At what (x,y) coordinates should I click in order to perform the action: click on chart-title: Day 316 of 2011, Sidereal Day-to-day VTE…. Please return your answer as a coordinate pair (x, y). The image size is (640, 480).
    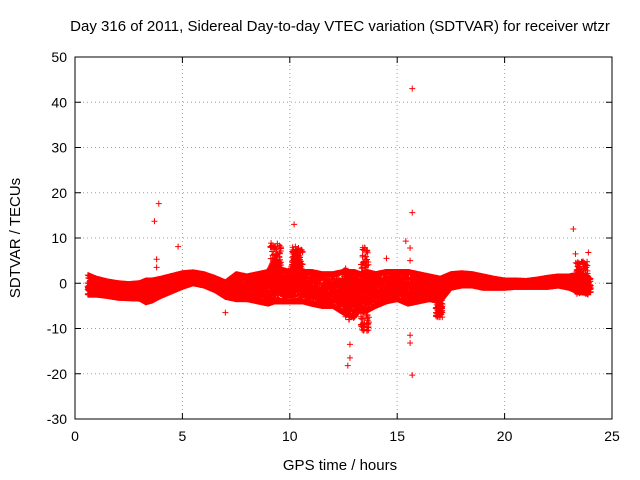
    Looking at the image, I should click on (340, 26).